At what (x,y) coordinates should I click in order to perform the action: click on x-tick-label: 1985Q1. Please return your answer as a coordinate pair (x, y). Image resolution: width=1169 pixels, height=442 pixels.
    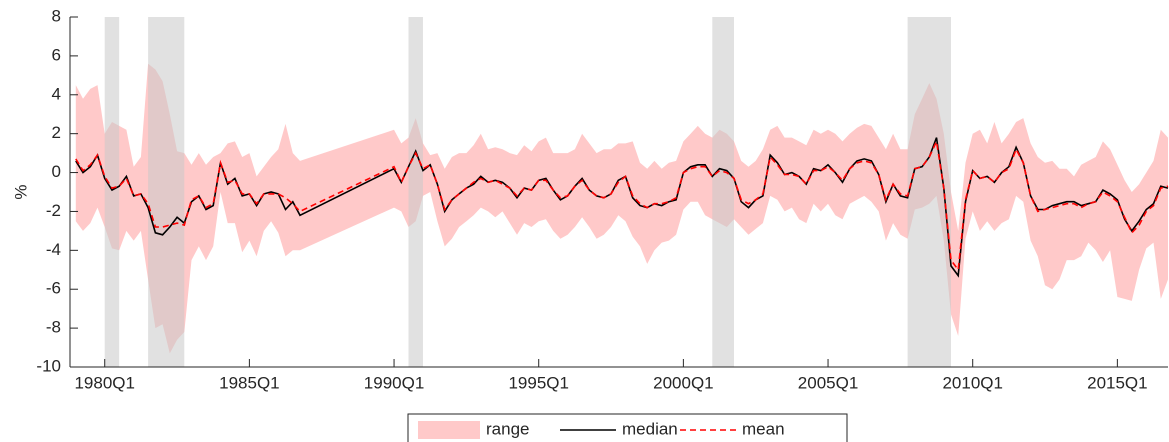
    Looking at the image, I should click on (249, 382).